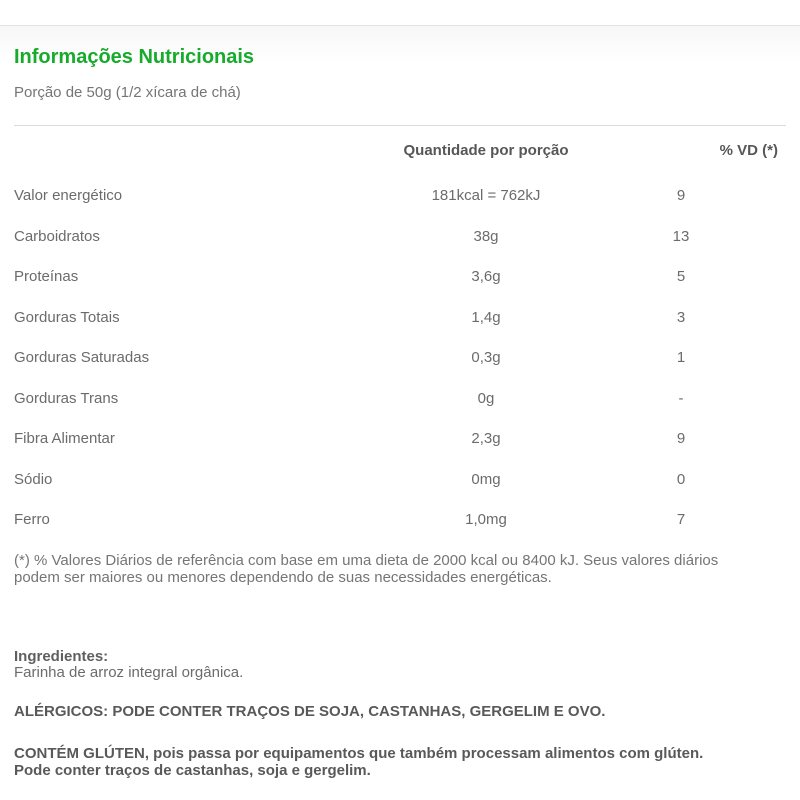  I want to click on table-header-row: Quantidade por porção % VD (*), so click(400, 151).